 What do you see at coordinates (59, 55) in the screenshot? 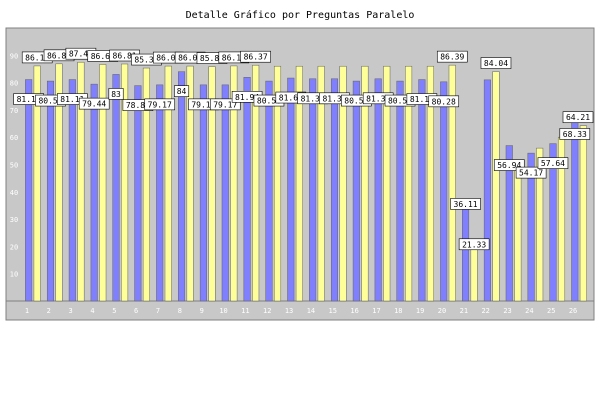
I see `data-label: 86.88` at bounding box center [59, 55].